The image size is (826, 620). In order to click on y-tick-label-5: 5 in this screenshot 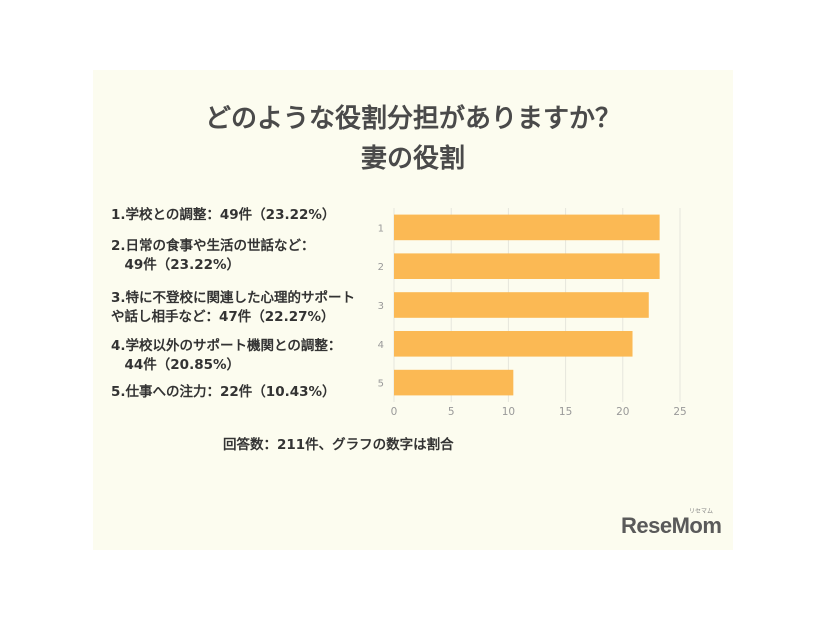, I will do `click(381, 384)`.